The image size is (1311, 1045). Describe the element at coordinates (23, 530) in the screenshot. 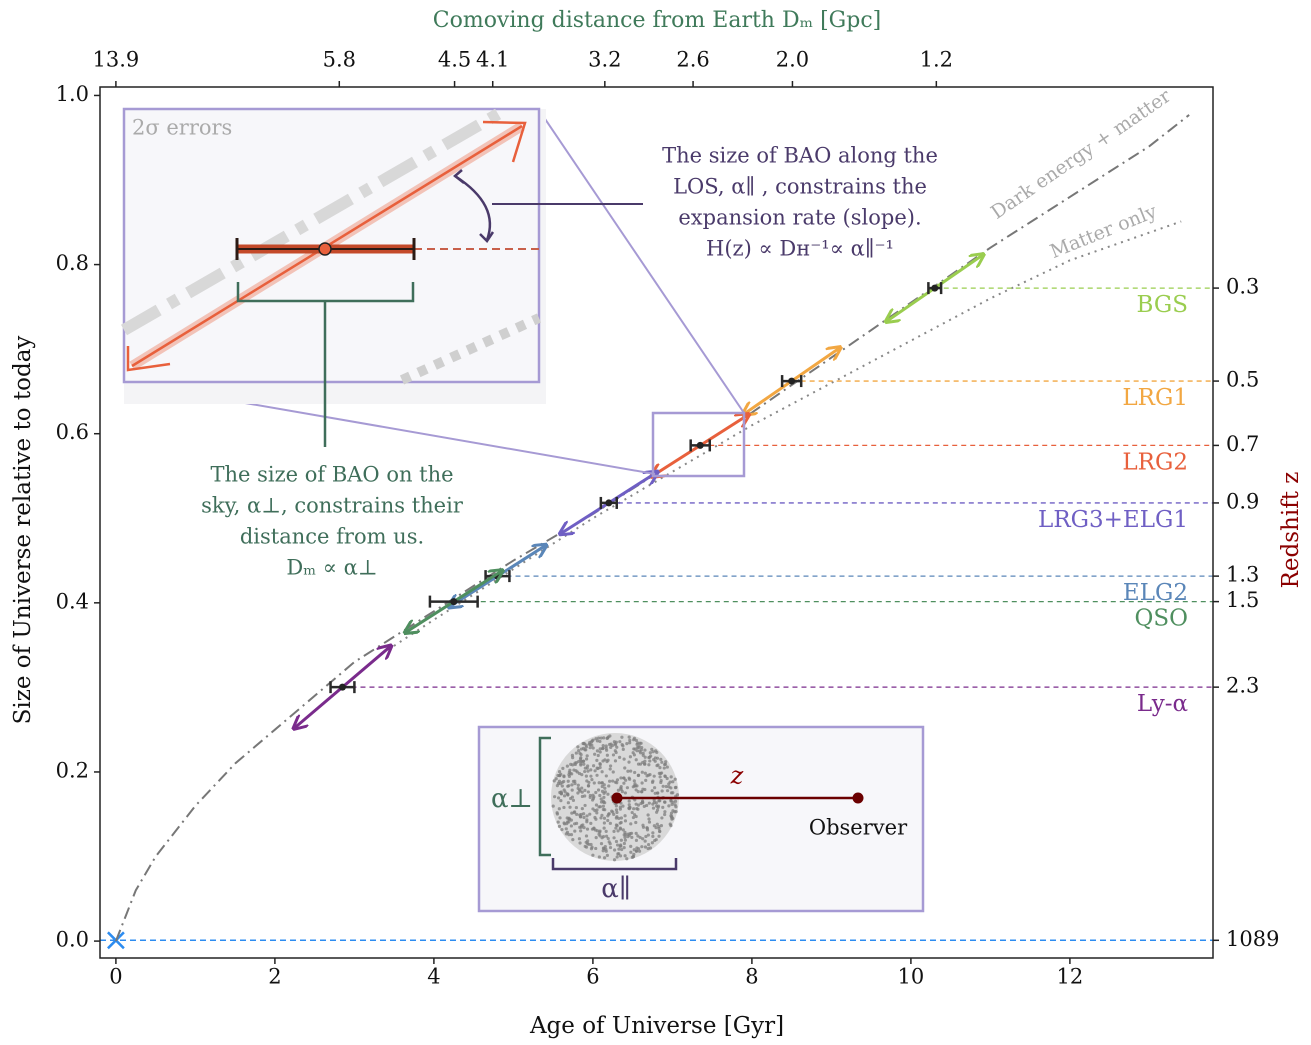

I see `y-axis-label: Size of Universe relative to today` at that location.